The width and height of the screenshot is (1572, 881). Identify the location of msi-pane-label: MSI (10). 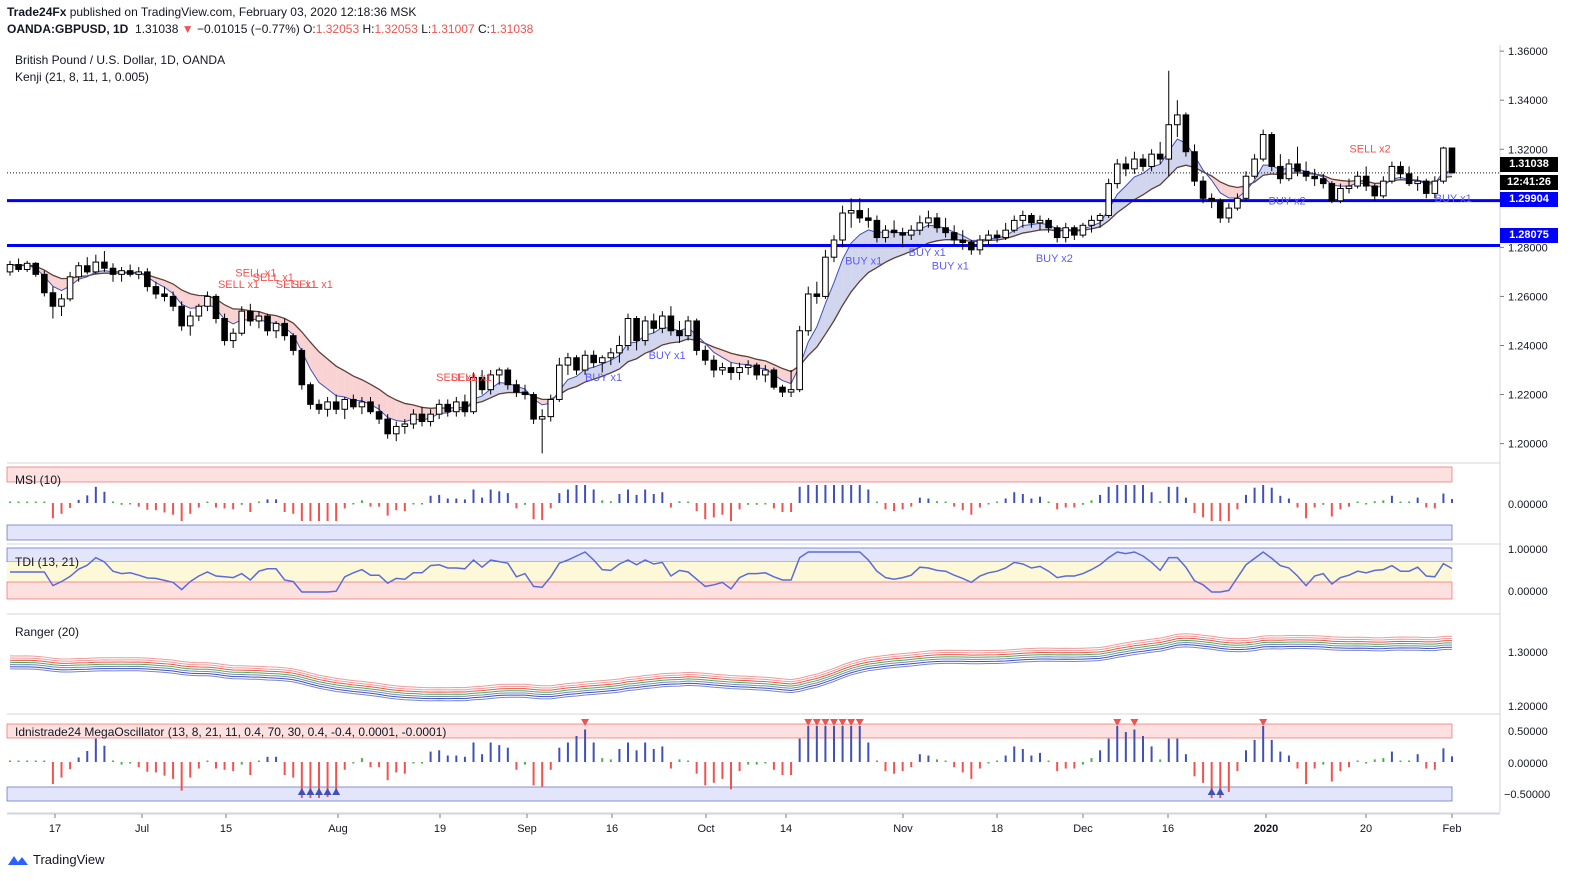
(38, 480).